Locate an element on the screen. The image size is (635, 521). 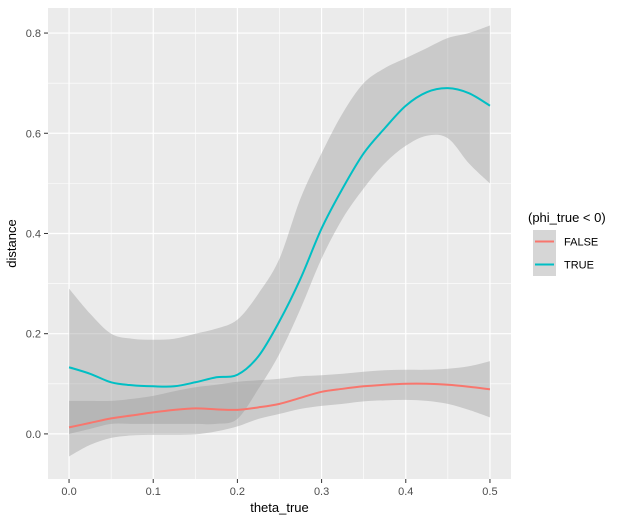
x-axis-title: theta_true is located at coordinates (279, 507).